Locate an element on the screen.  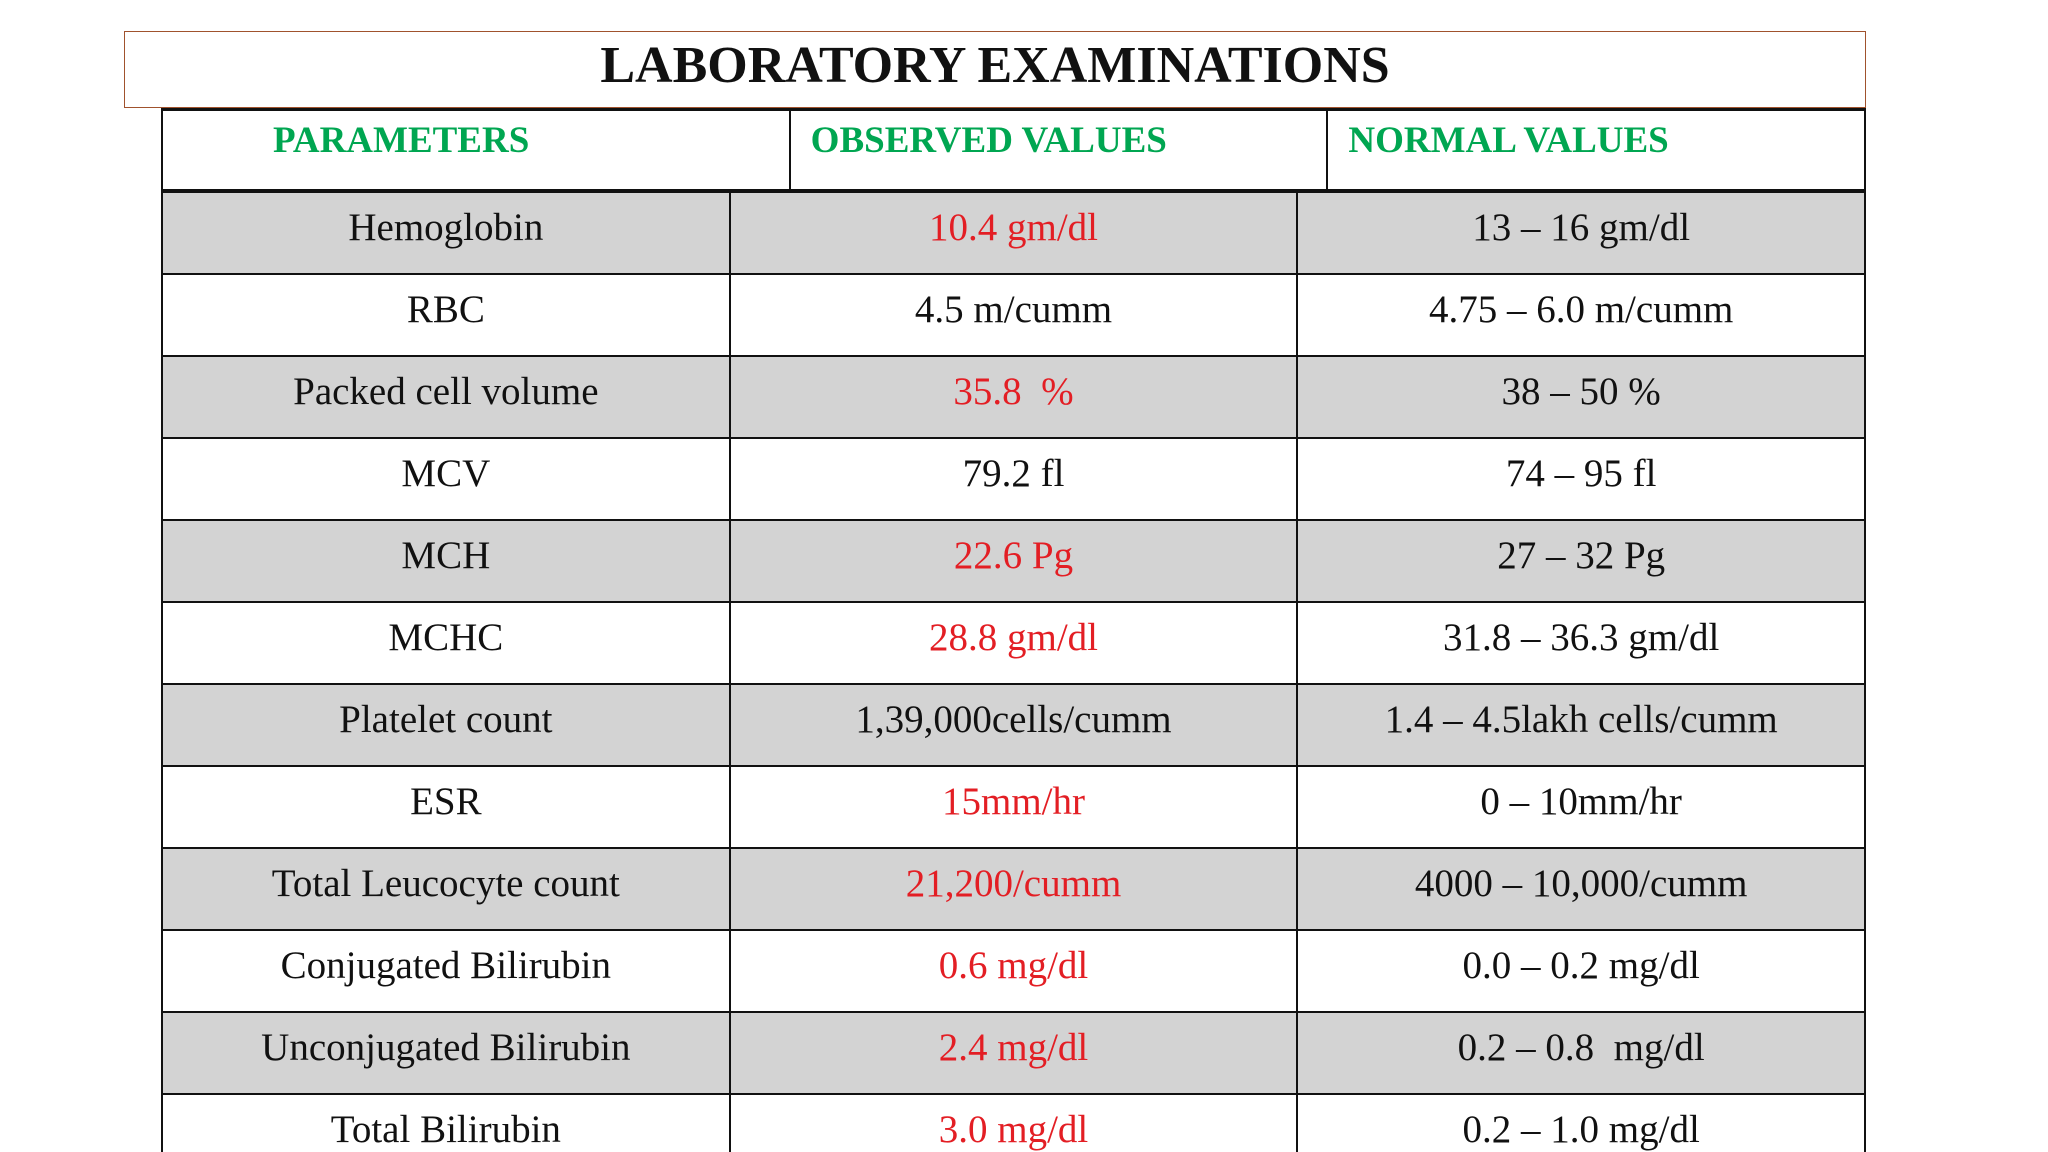
header-cell: PARAMETERS is located at coordinates (401, 140).